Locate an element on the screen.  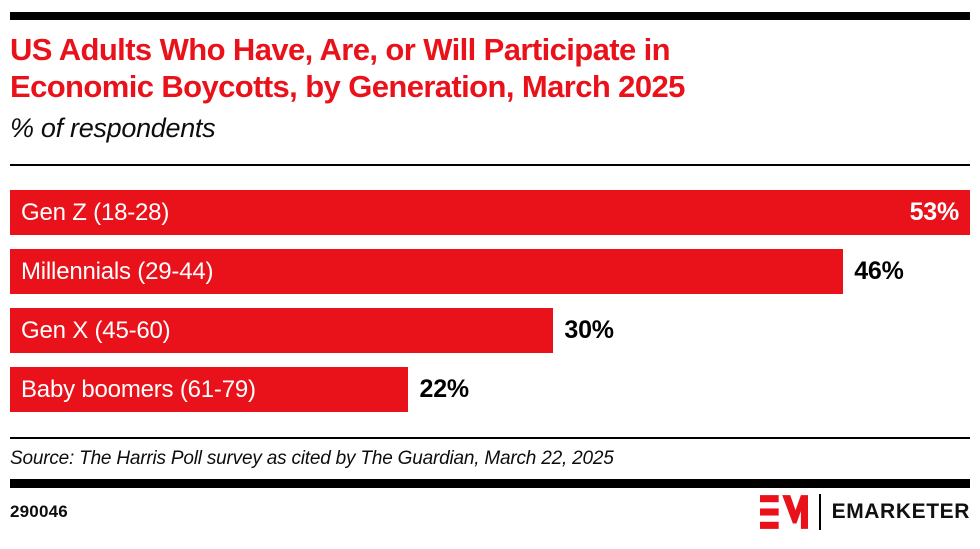
bar-category-label: Baby boomers (61-79) is located at coordinates (138, 389).